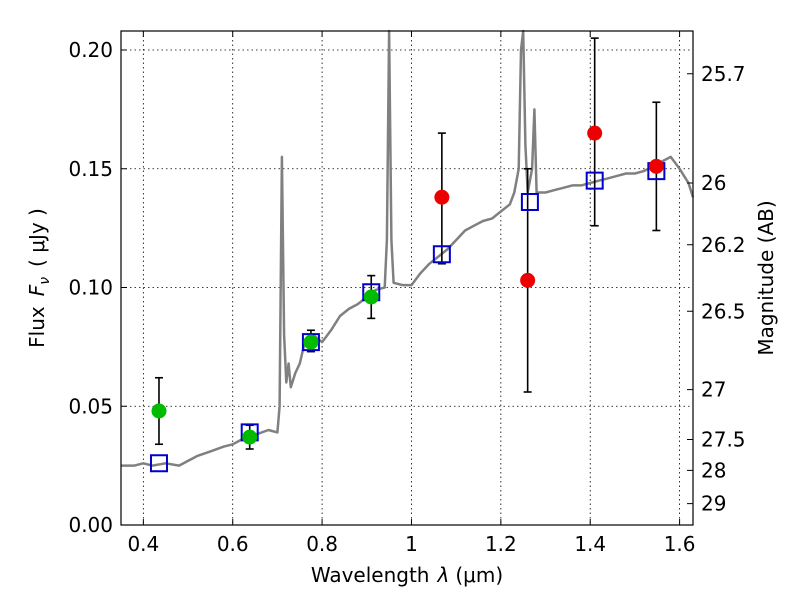 The width and height of the screenshot is (800, 600). I want to click on y2-tick-label: 26.2, so click(723, 245).